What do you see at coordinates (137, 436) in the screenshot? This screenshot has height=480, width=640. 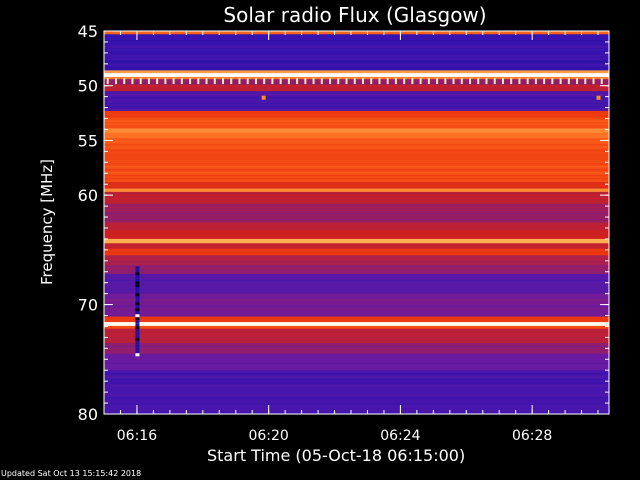 I see `x-tick-label: 06:16` at bounding box center [137, 436].